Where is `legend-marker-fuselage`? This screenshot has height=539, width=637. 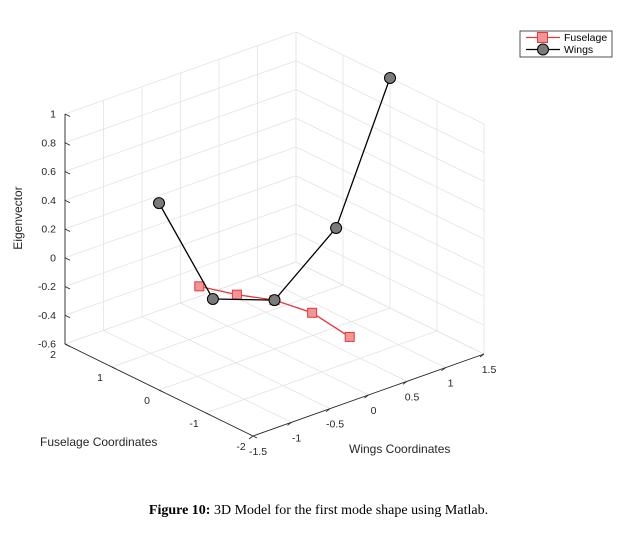 legend-marker-fuselage is located at coordinates (542, 37).